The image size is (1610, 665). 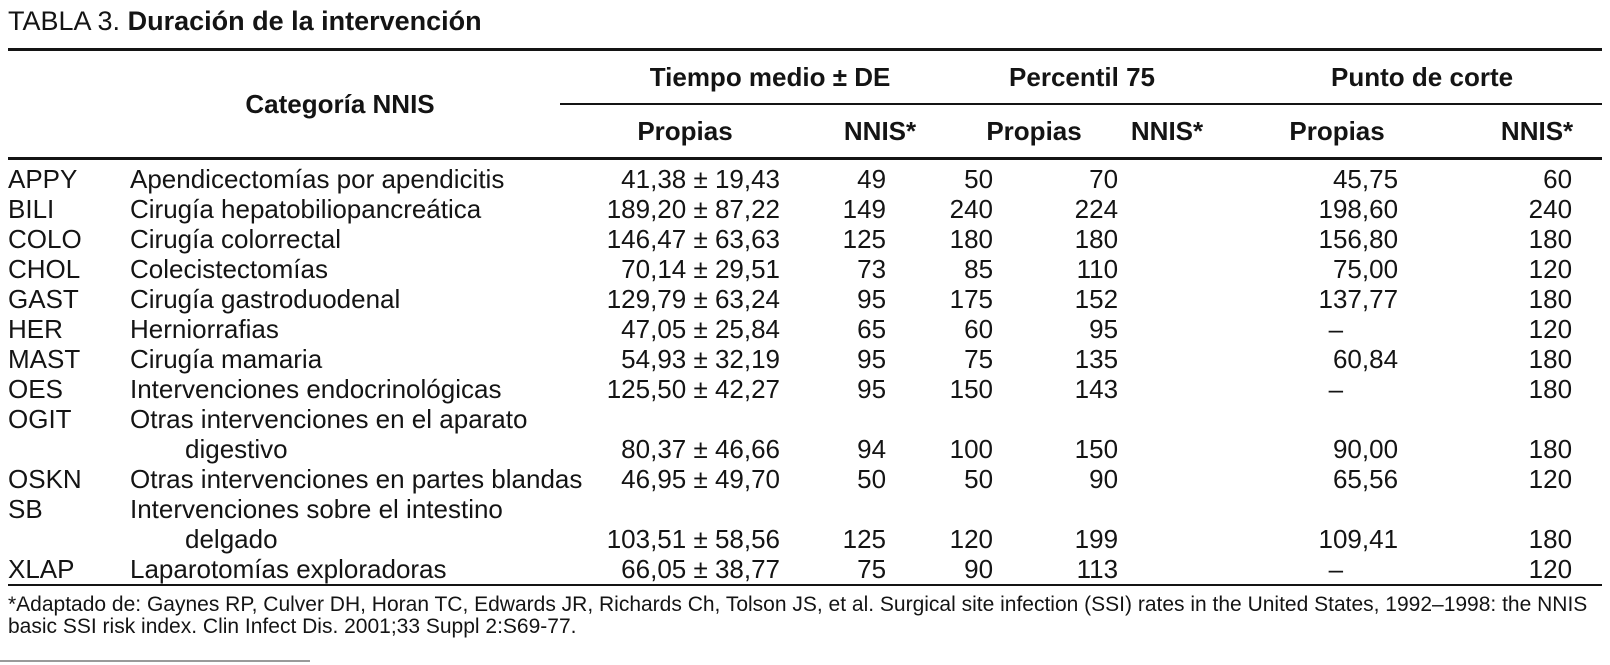 I want to click on row-description: Cirugía mamaria, so click(x=226, y=359).